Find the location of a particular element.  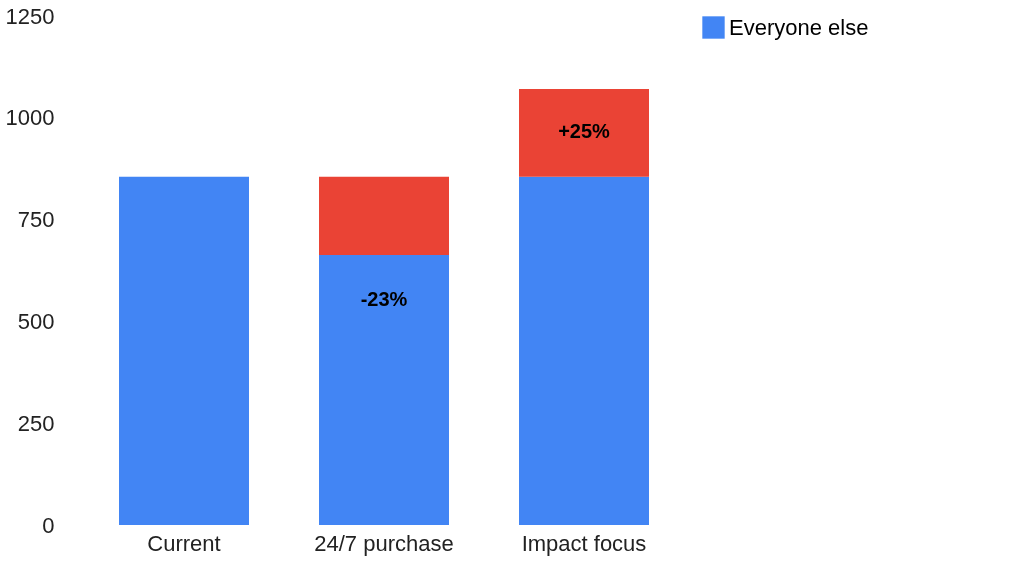

y-tick-label: 1250 is located at coordinates (30, 16).